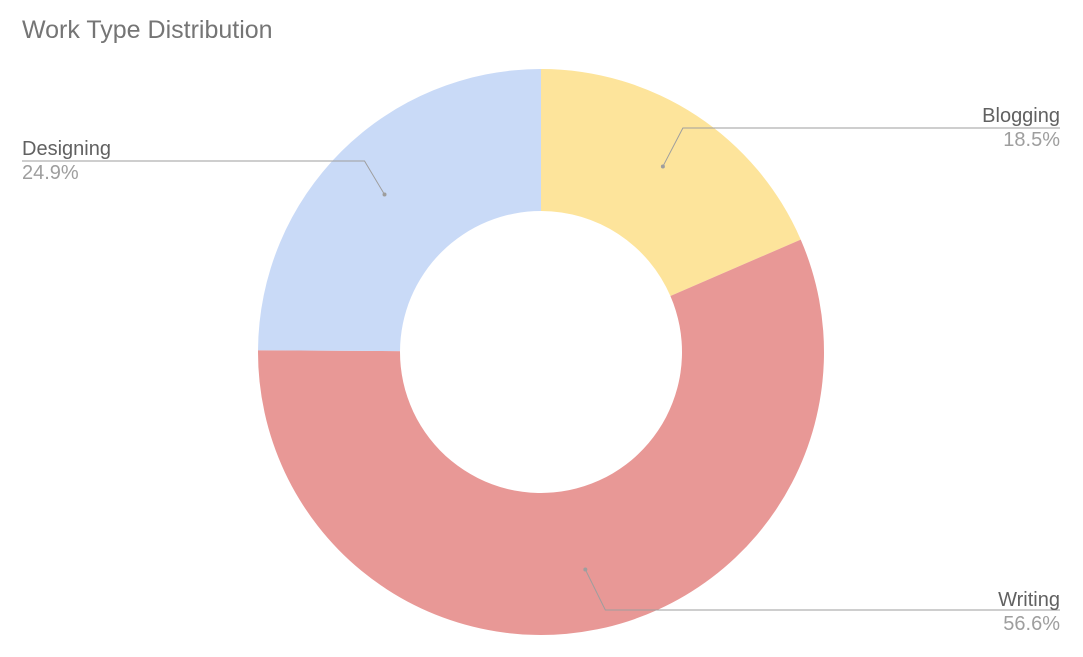 The height and width of the screenshot is (657, 1083). Describe the element at coordinates (66, 149) in the screenshot. I see `slice-label-name: Designing` at that location.